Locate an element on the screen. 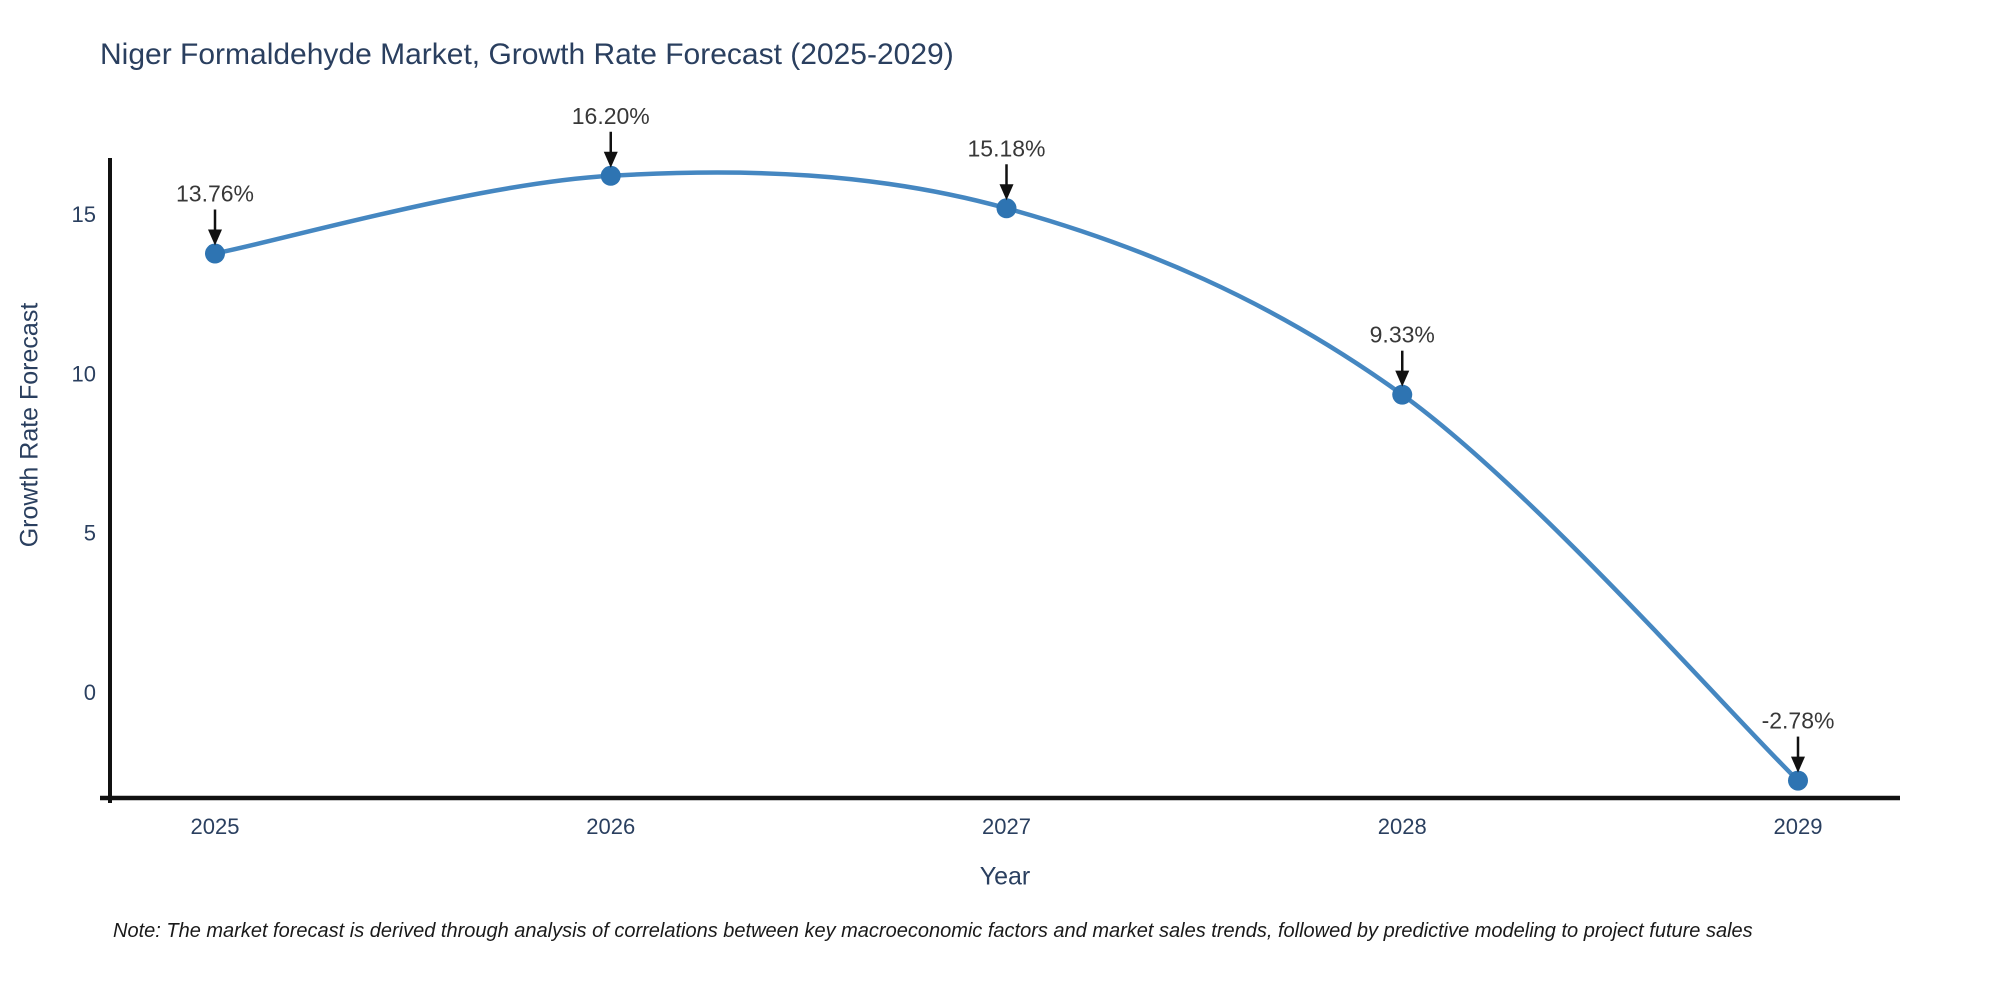  y-tick-label: 15 is located at coordinates (84, 214).